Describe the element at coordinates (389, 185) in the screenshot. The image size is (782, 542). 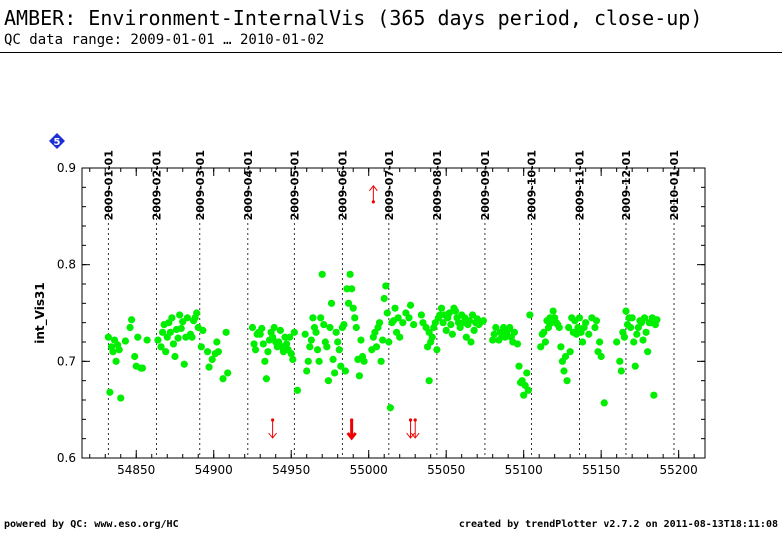
I see `date-label: 2009-07-01` at that location.